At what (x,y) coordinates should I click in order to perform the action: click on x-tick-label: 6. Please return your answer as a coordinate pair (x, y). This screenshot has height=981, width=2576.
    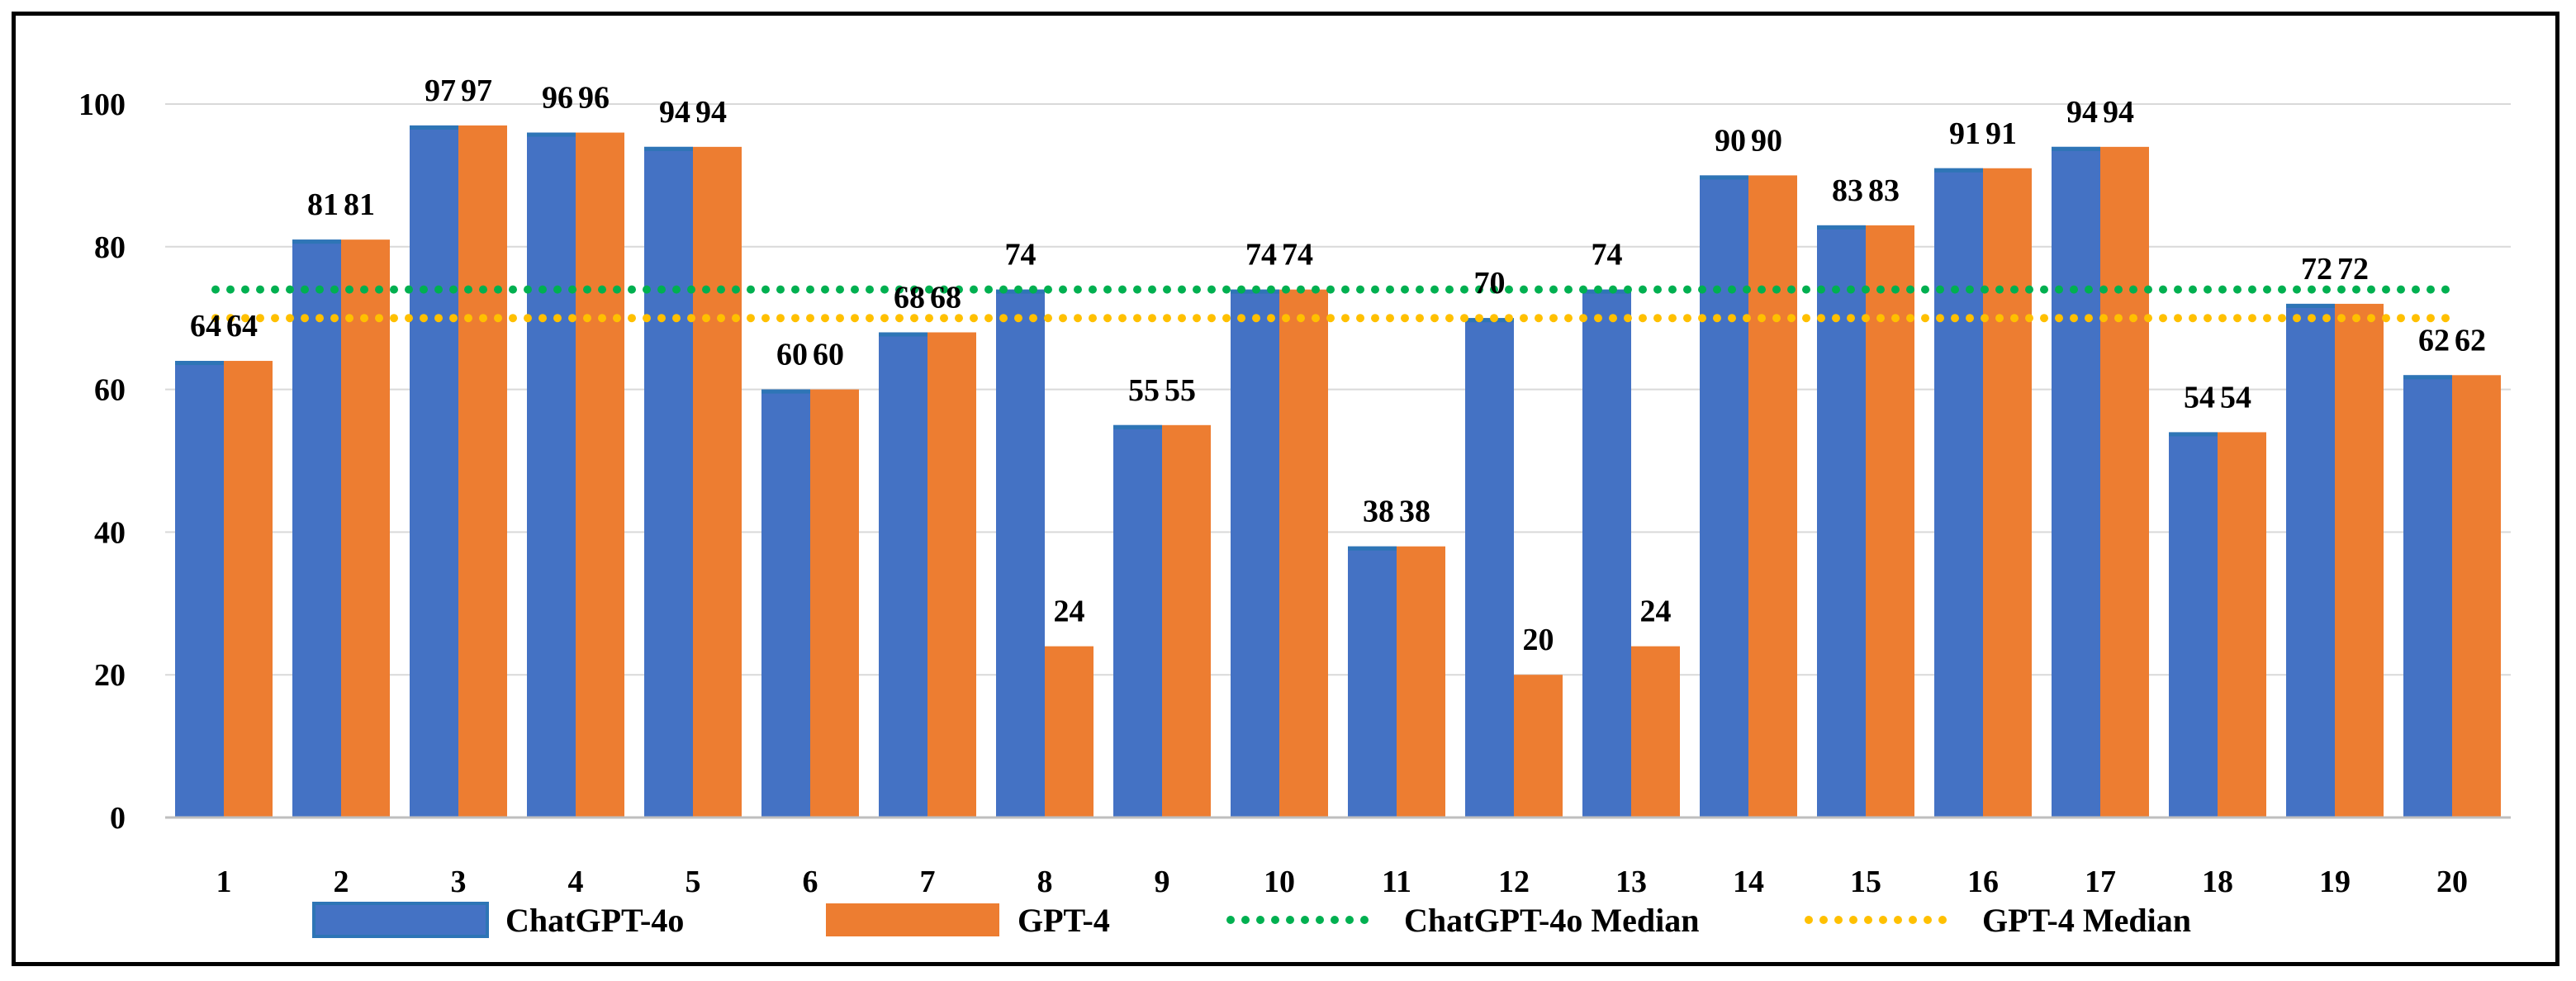
    Looking at the image, I should click on (810, 882).